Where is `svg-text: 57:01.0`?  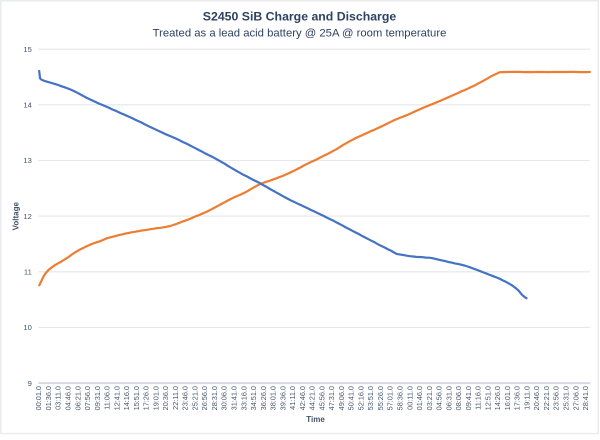
svg-text: 57:01.0 is located at coordinates (390, 398).